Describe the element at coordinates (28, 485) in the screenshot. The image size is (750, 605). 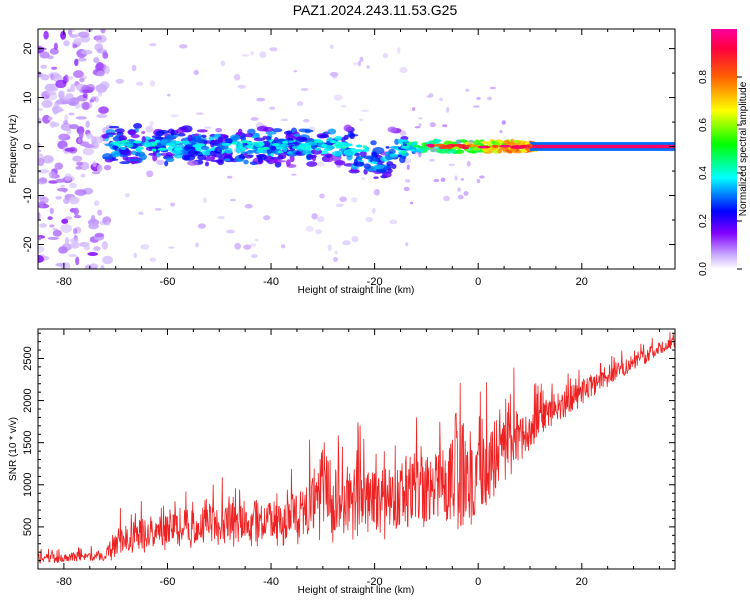
I see `y-tick-label: 1000` at that location.